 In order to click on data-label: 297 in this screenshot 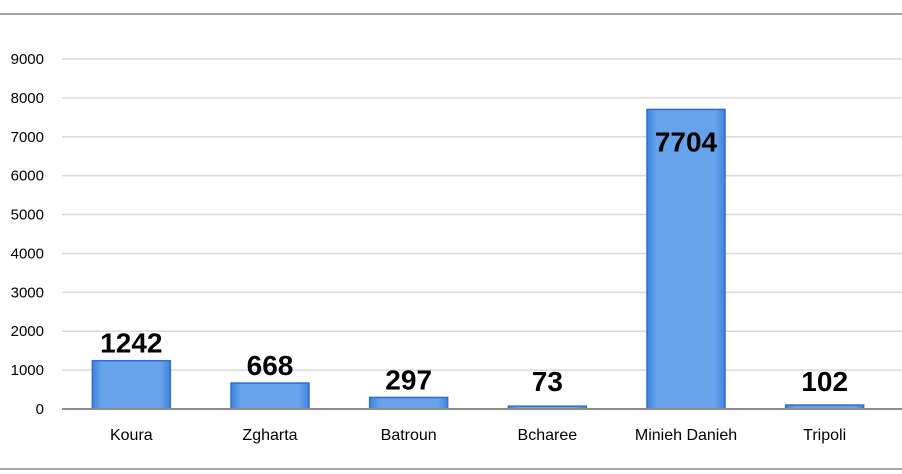, I will do `click(408, 379)`.